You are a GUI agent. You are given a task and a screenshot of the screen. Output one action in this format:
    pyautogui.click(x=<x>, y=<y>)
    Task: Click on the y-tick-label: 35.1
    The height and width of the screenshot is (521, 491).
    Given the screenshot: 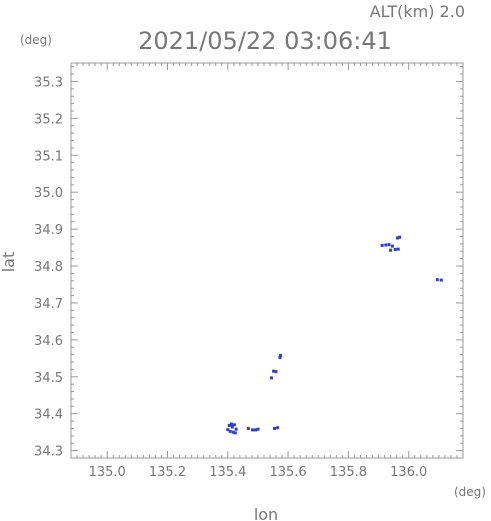 What is the action you would take?
    pyautogui.click(x=48, y=156)
    